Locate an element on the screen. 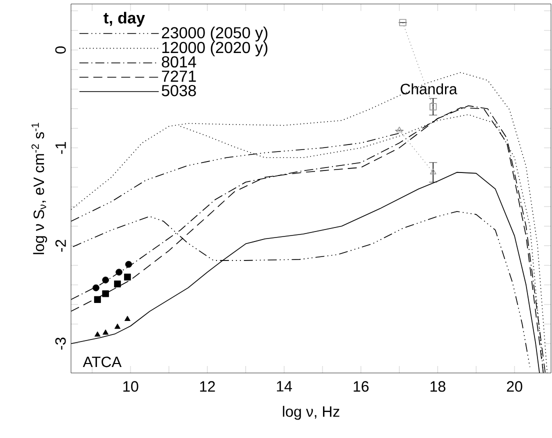 This screenshot has width=552, height=438. x-tick-label: 18 is located at coordinates (438, 386).